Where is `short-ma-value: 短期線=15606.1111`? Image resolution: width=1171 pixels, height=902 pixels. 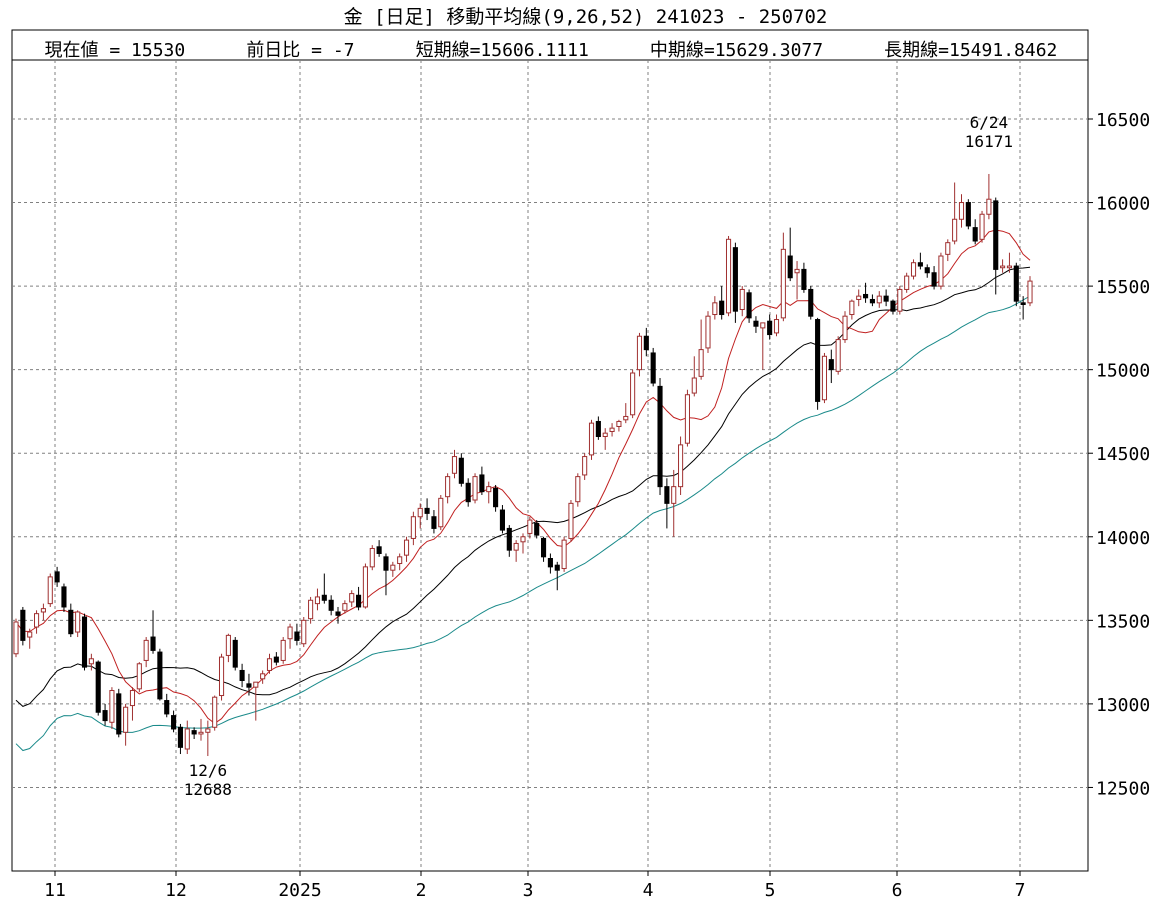
short-ma-value: 短期線=15606.1111 is located at coordinates (502, 50).